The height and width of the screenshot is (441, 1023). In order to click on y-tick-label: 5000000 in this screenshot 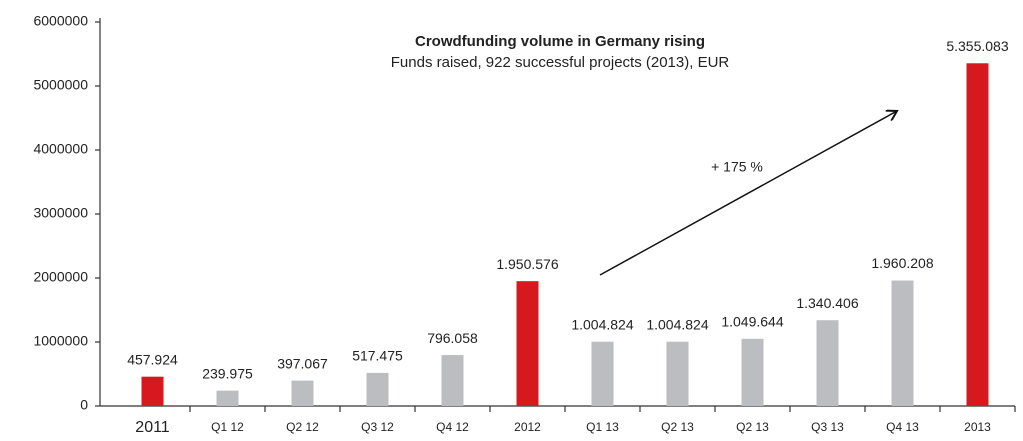, I will do `click(60, 85)`.